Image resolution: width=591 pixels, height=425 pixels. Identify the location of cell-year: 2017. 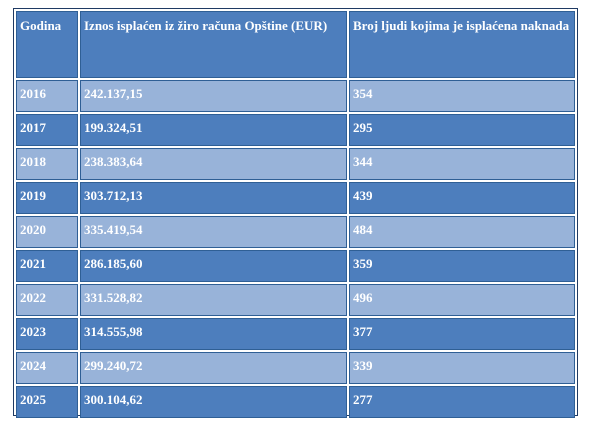
(47, 130).